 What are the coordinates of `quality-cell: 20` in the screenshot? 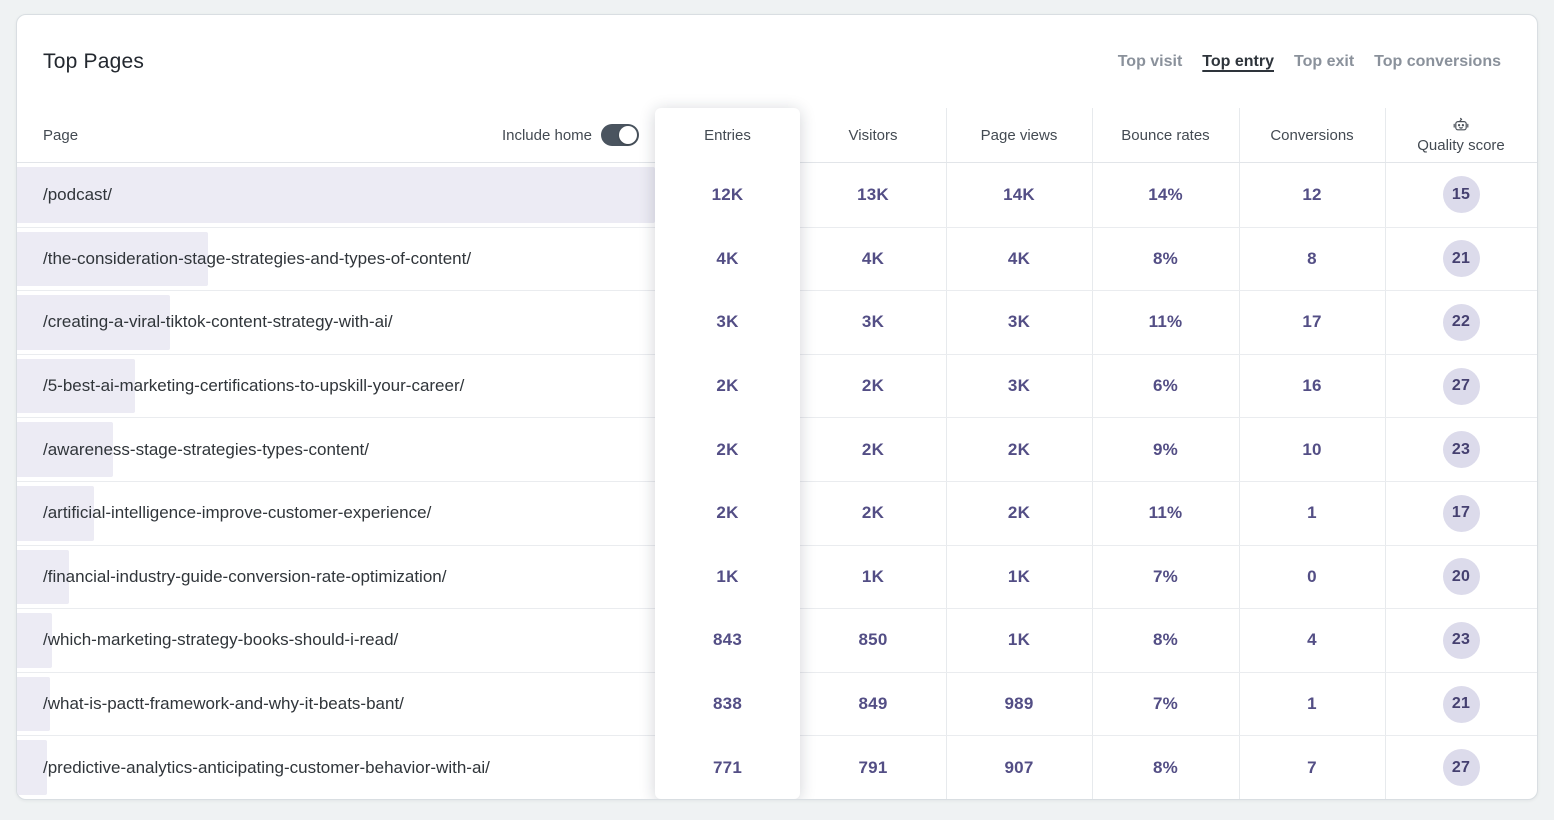 It's located at (1461, 577).